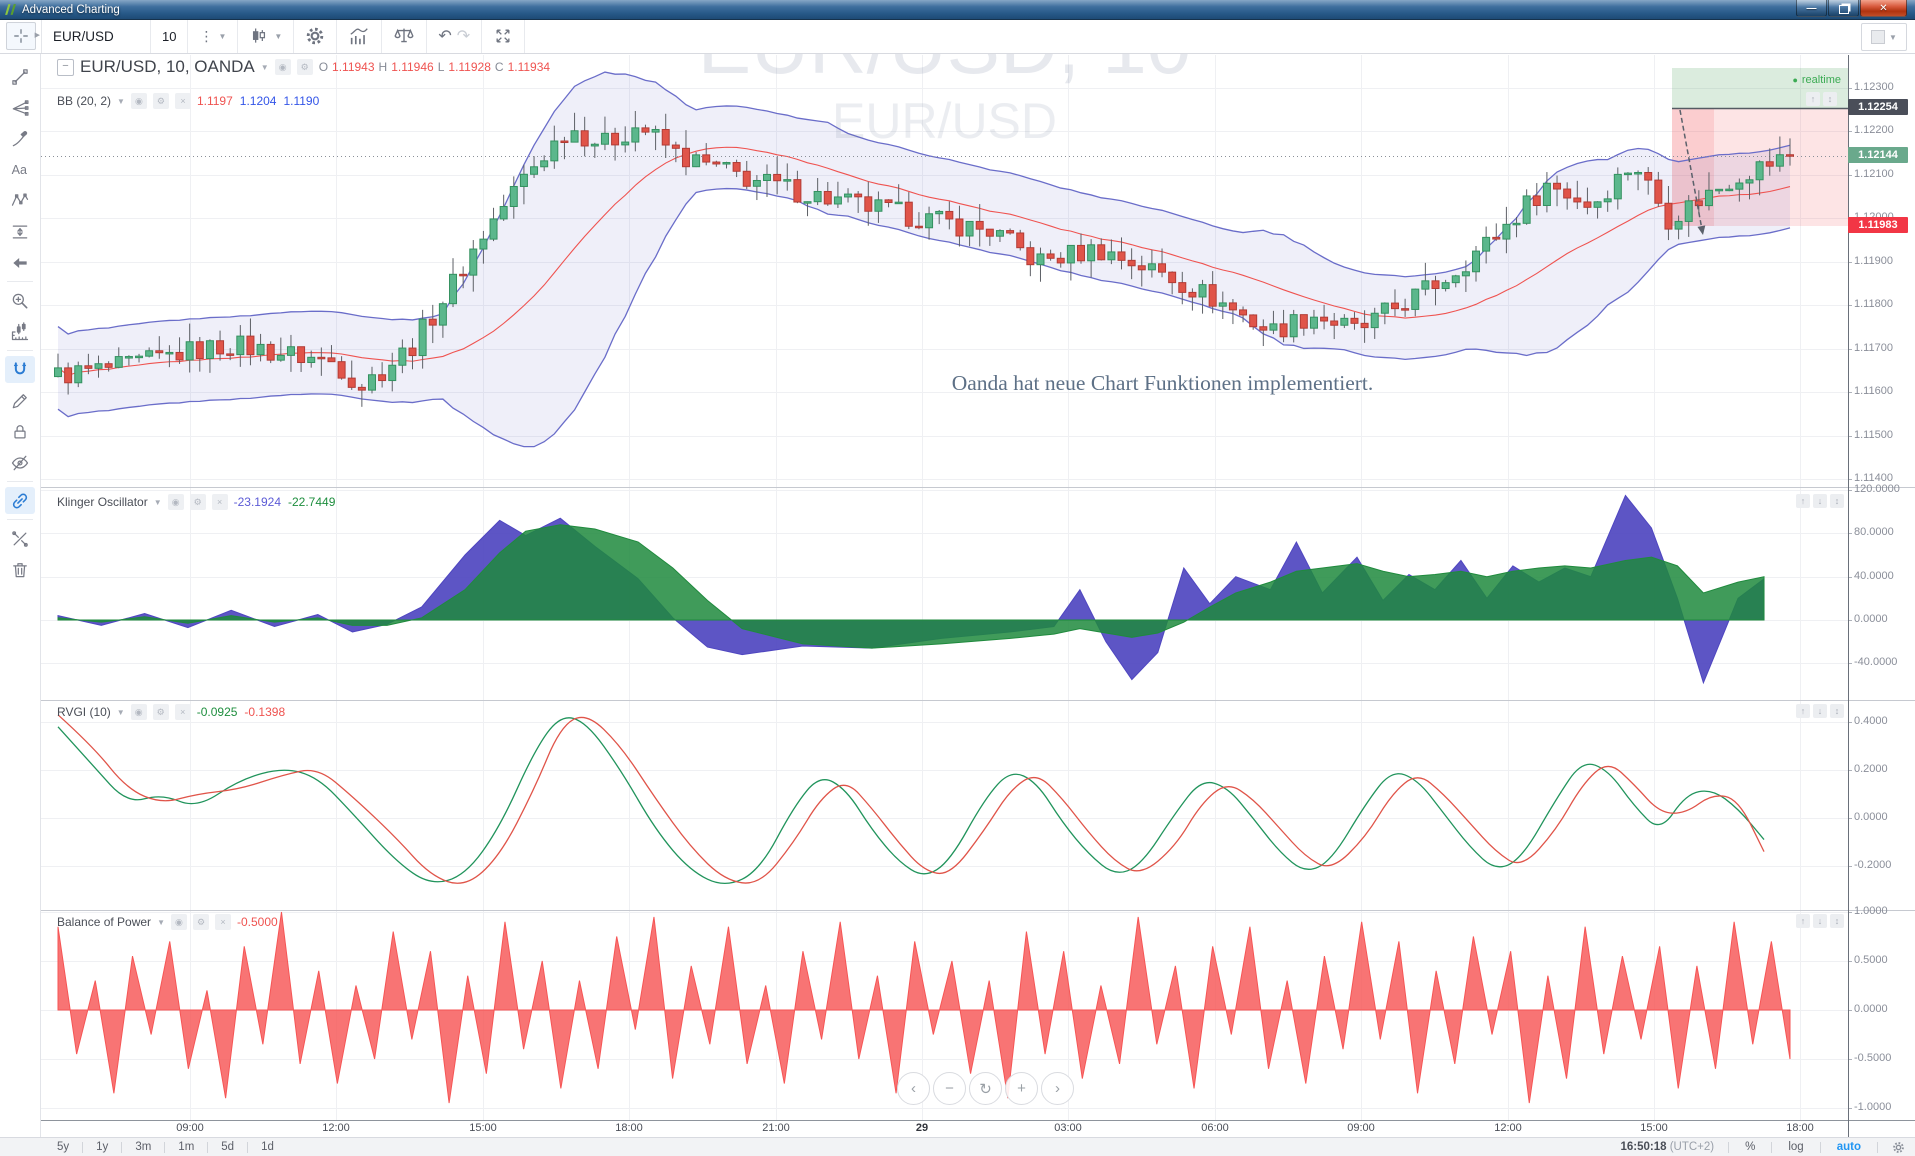 The image size is (1915, 1156). What do you see at coordinates (167, 922) in the screenshot?
I see `bop-legend: Balance of Power ▼ ◉ ⚙ × -0.5000` at bounding box center [167, 922].